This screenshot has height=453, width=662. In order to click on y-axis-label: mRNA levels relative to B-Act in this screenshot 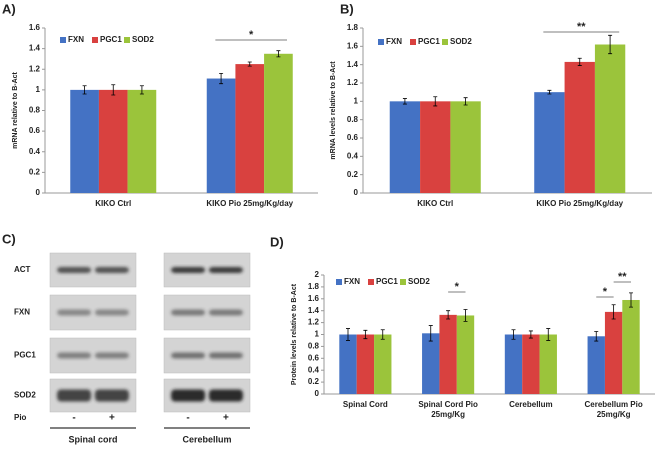, I will do `click(333, 110)`.